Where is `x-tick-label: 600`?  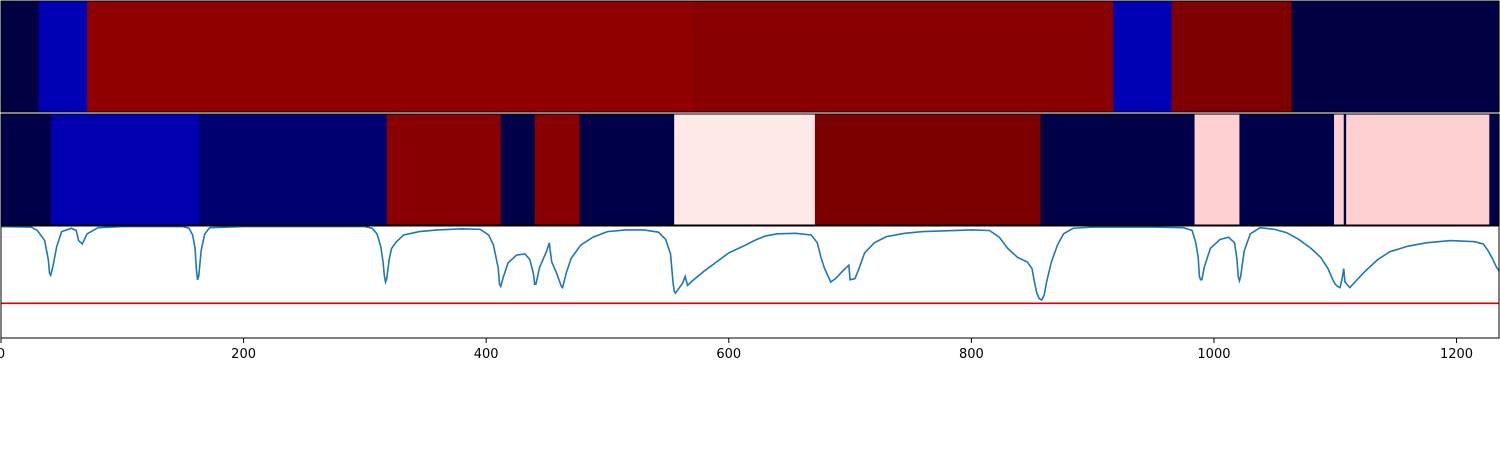 x-tick-label: 600 is located at coordinates (728, 354).